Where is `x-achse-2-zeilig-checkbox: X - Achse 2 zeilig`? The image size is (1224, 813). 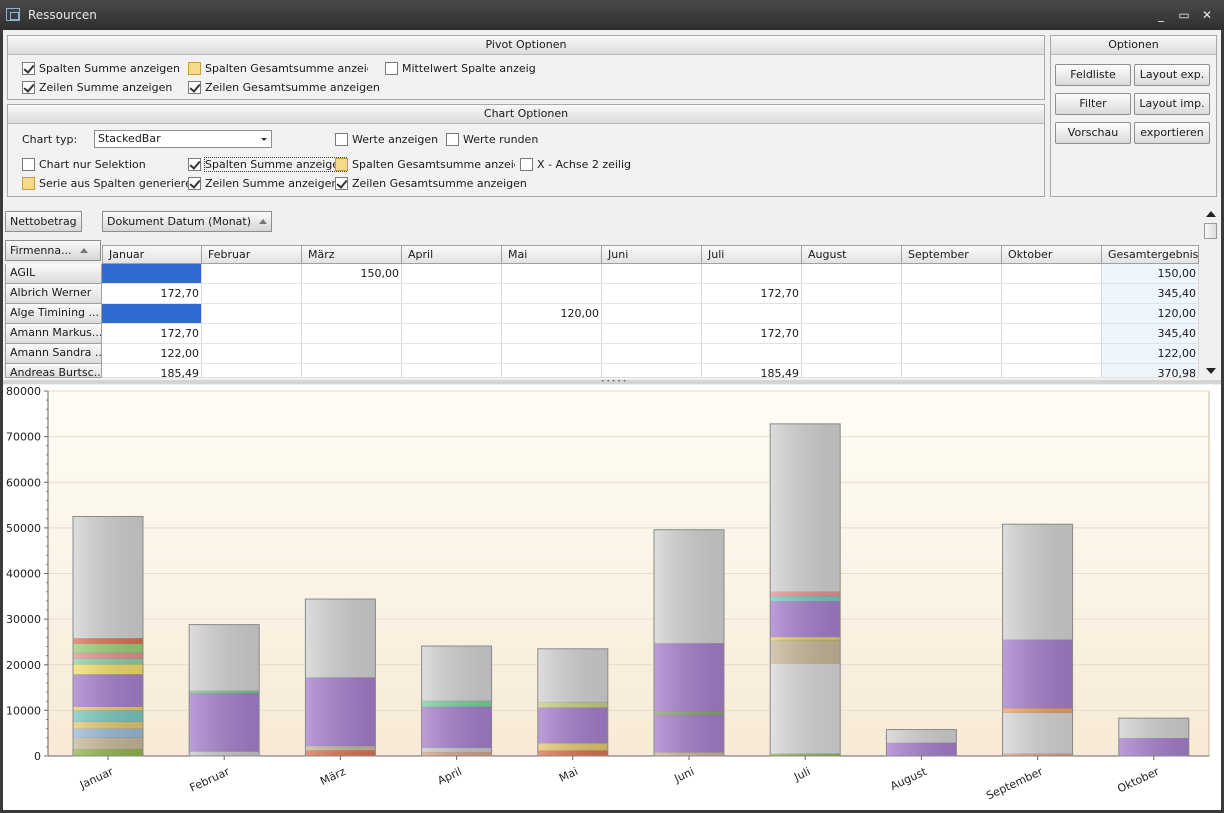 x-achse-2-zeilig-checkbox: X - Achse 2 zeilig is located at coordinates (575, 164).